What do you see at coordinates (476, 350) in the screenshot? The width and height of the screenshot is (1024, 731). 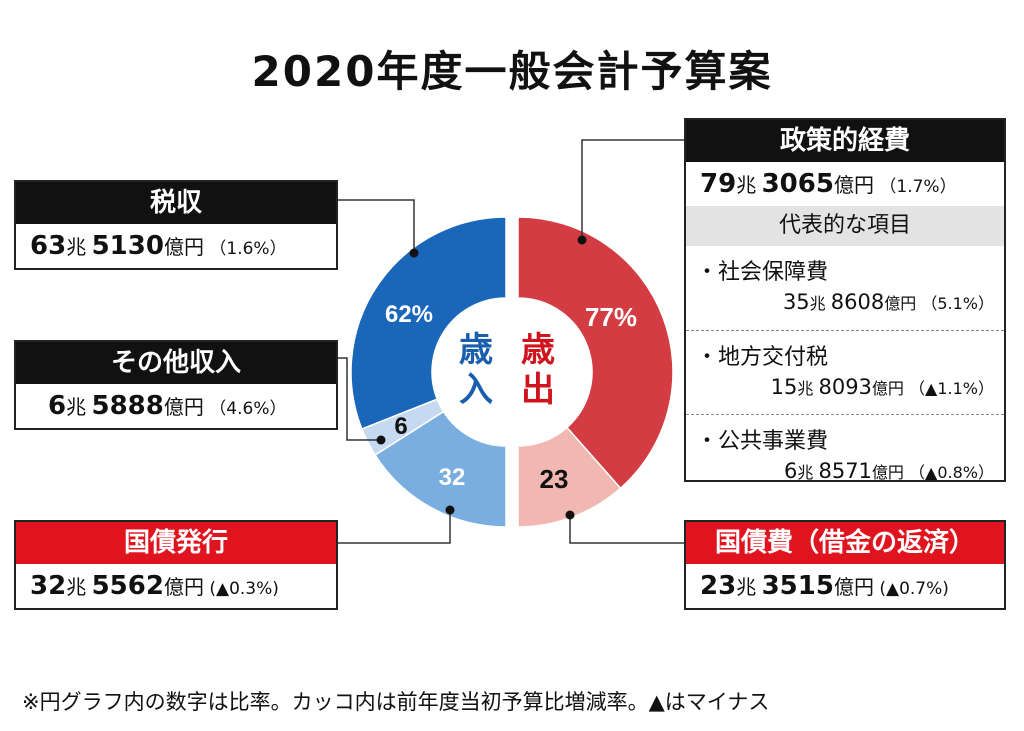 I see `center-label-revenue-1: 歳` at bounding box center [476, 350].